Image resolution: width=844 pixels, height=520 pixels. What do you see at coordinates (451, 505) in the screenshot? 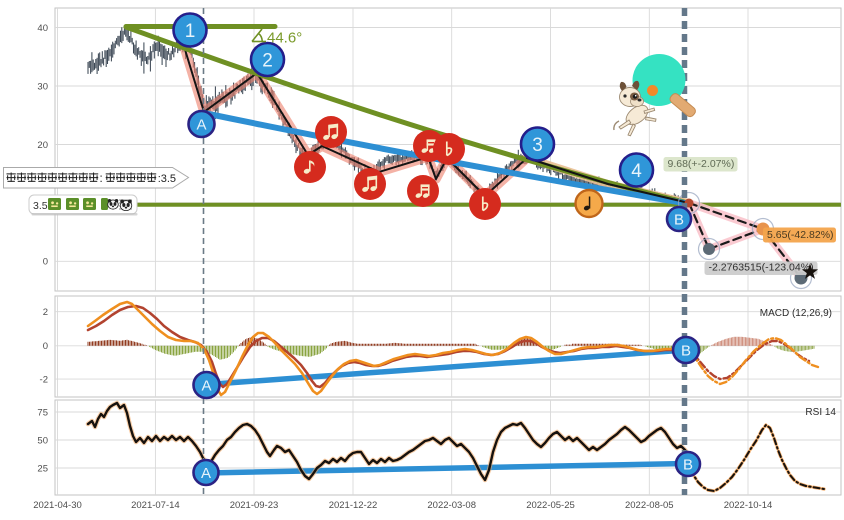
I see `svg-text: 2022-03-08` at bounding box center [451, 505].